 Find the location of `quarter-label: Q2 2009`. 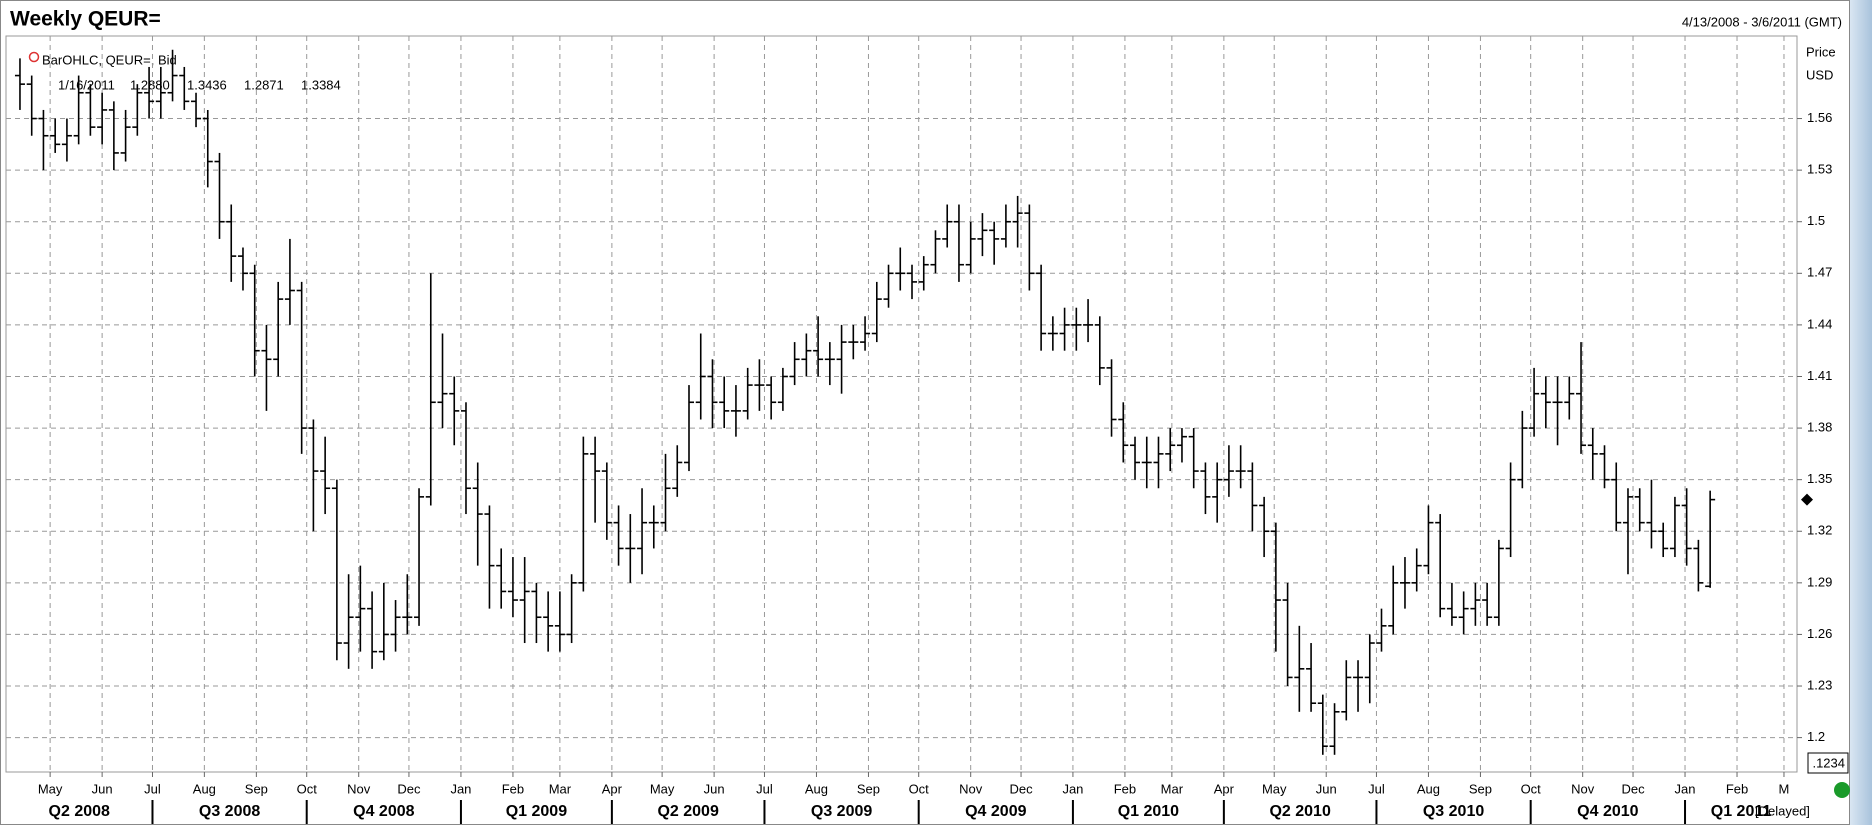

quarter-label: Q2 2009 is located at coordinates (687, 811).